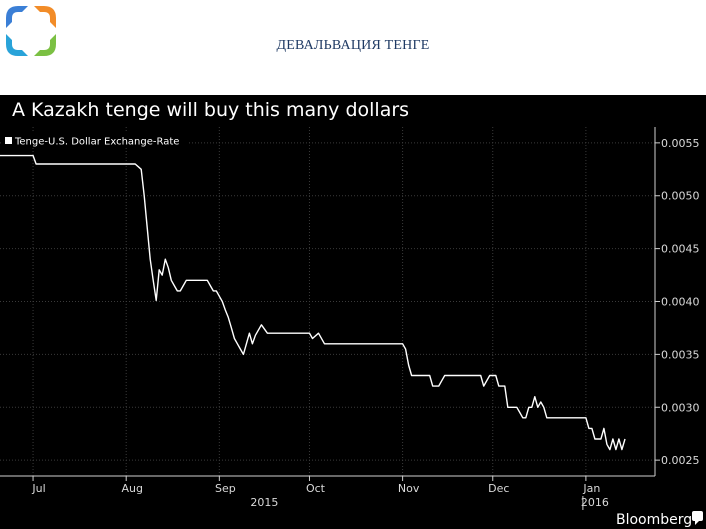  What do you see at coordinates (654, 520) in the screenshot?
I see `brand-name: Bloomberg` at bounding box center [654, 520].